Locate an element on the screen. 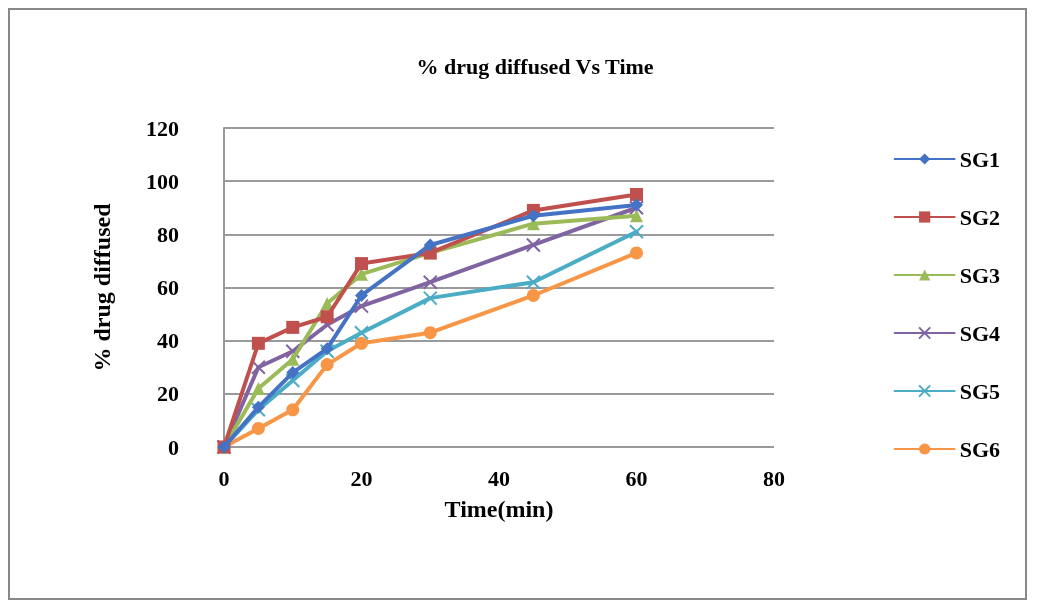  x-tick-label: 40 is located at coordinates (499, 478).